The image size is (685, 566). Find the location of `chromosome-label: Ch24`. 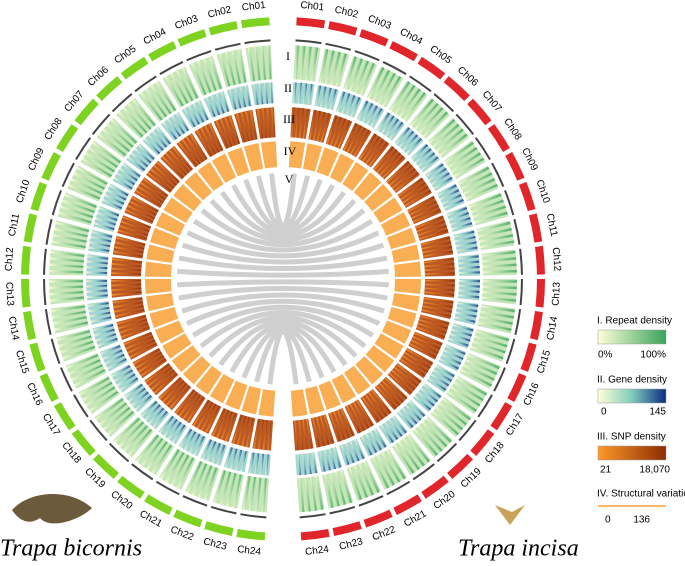

chromosome-label: Ch24 is located at coordinates (317, 551).